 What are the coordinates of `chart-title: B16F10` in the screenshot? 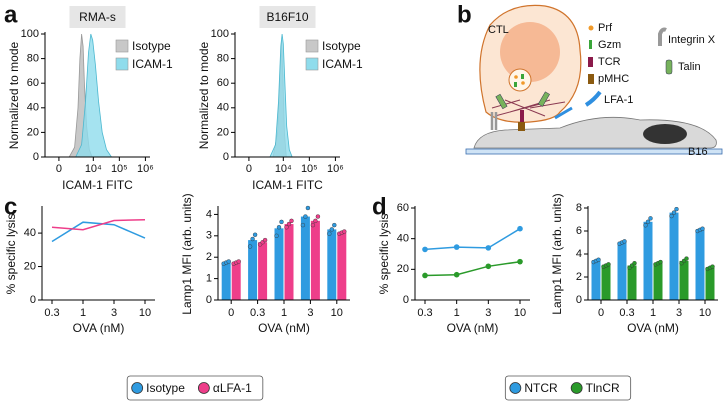 It's located at (287, 17).